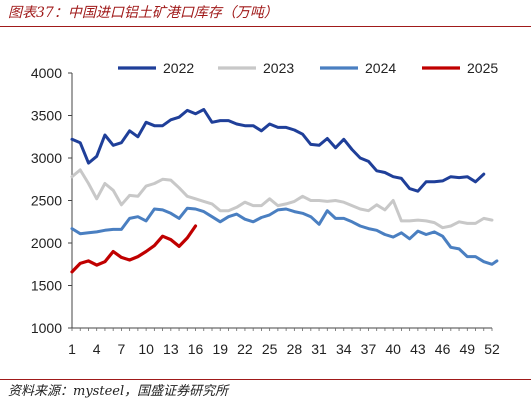 This screenshot has width=531, height=406. Describe the element at coordinates (282, 199) in the screenshot. I see `series-line-2023` at that location.